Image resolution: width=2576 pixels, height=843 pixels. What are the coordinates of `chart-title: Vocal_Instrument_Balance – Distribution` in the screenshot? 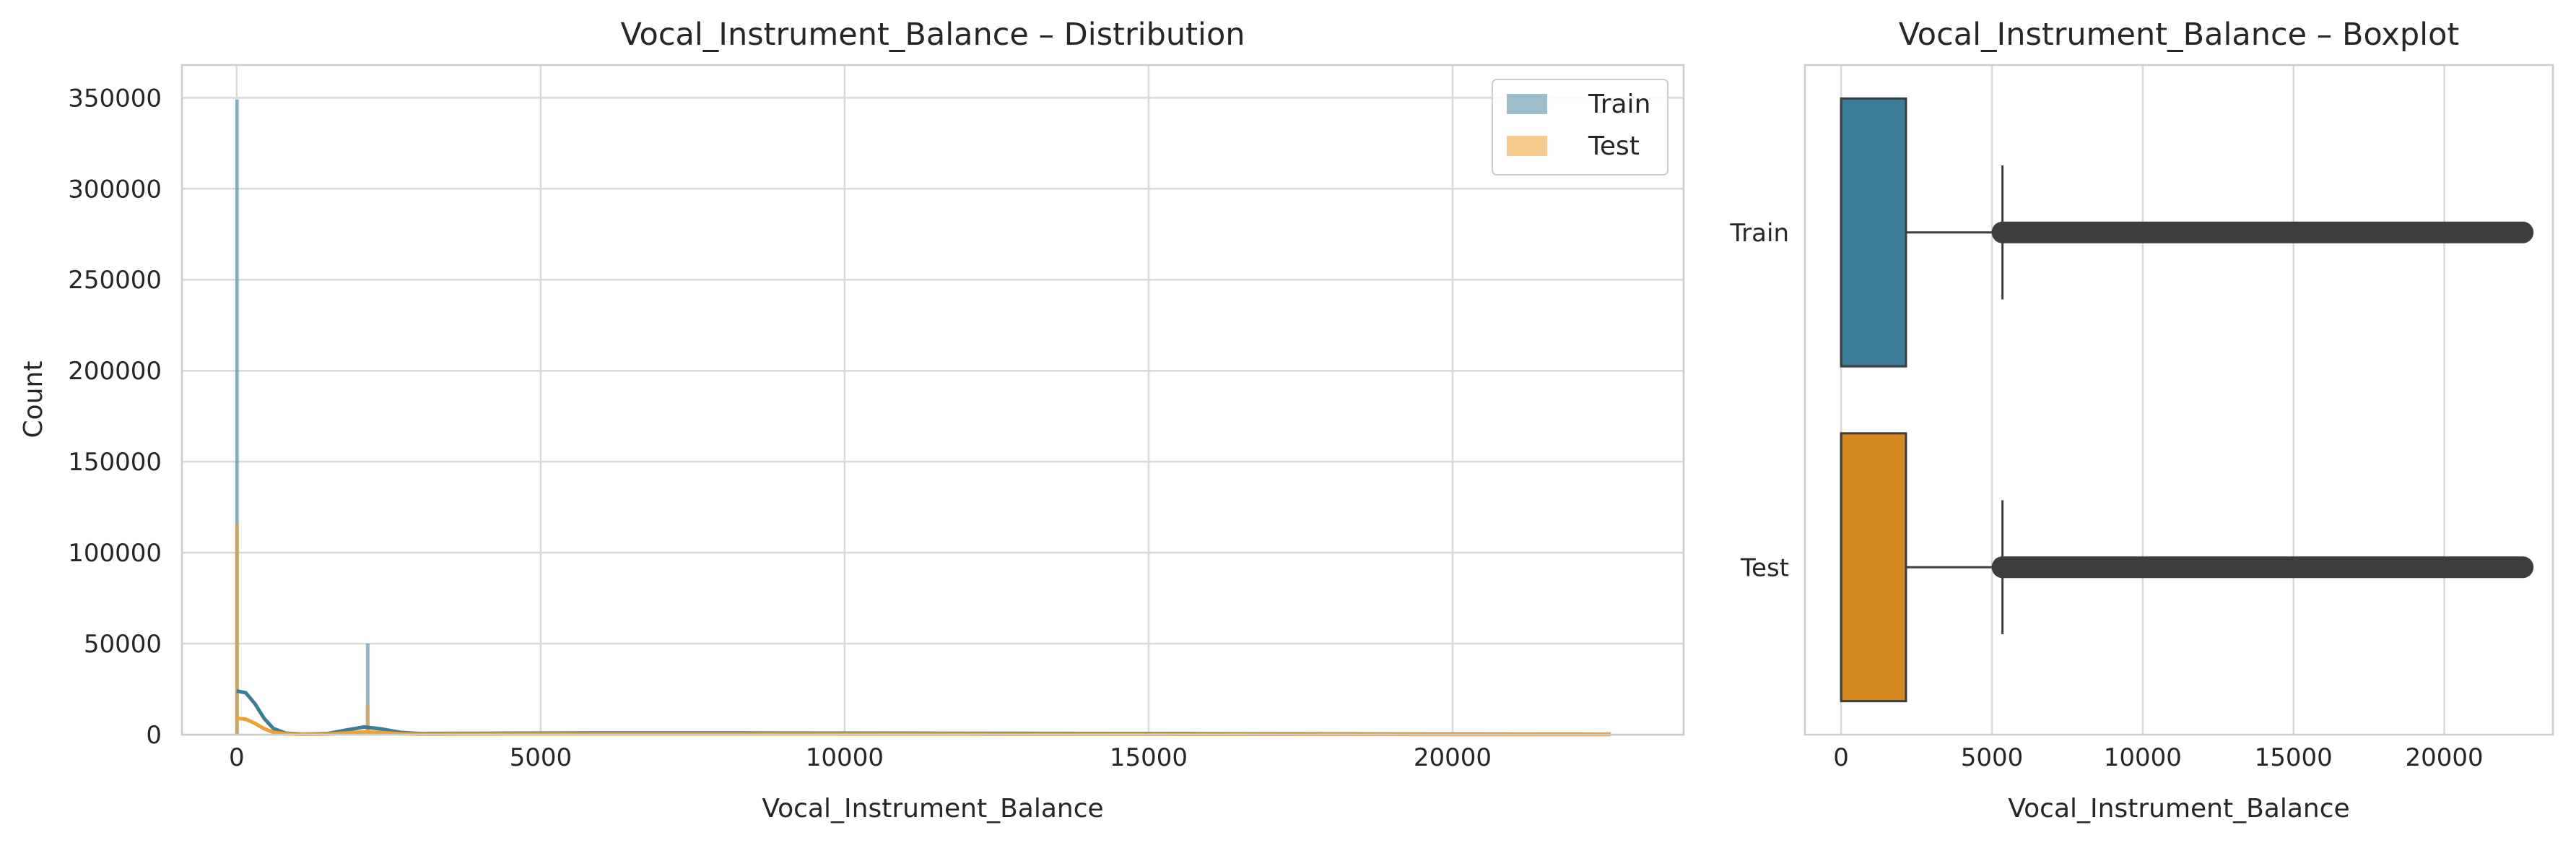 It's located at (932, 35).